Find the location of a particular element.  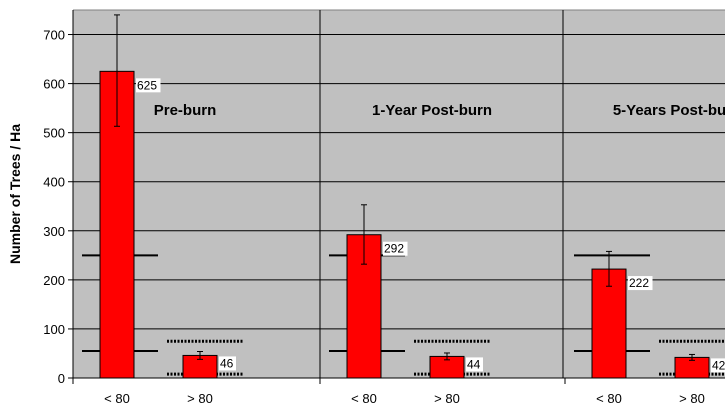

data-label: 44 is located at coordinates (474, 364).